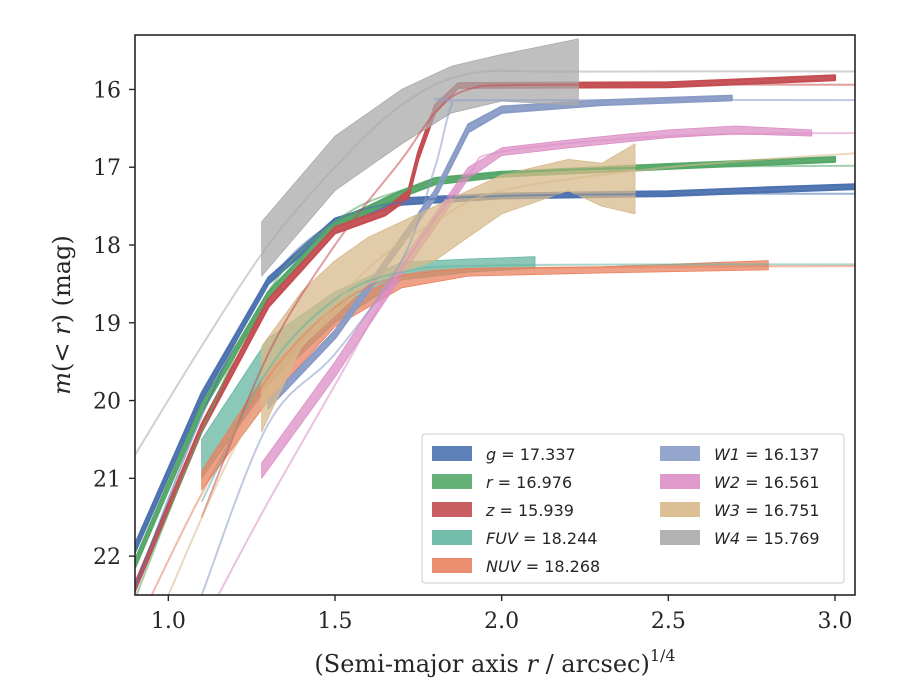  I want to click on legend-swatch-r, so click(452, 481).